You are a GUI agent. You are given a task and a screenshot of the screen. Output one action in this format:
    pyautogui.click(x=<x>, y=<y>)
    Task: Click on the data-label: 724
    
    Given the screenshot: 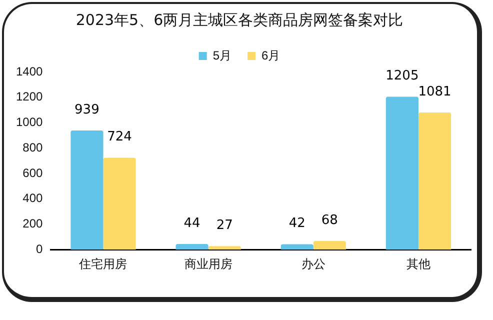 What is the action you would take?
    pyautogui.click(x=119, y=137)
    